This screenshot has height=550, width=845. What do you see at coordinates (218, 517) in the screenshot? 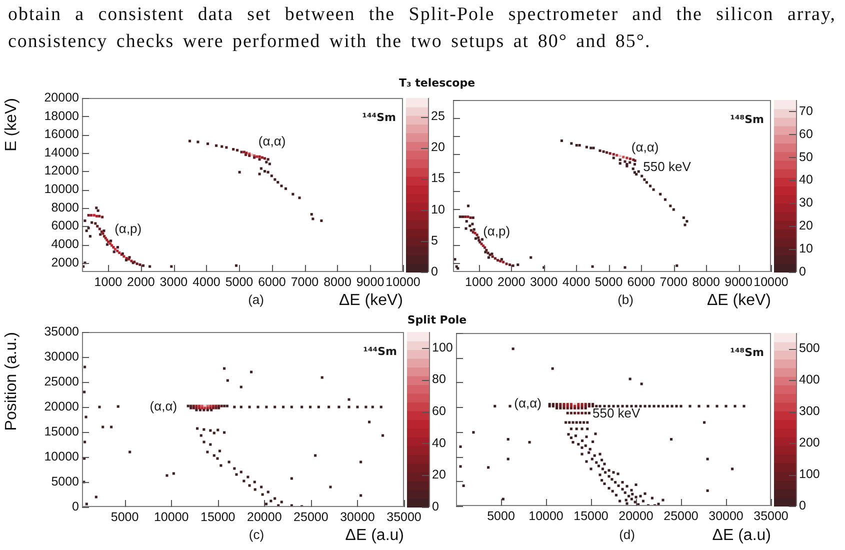
I see `x-tick-label: 15000` at bounding box center [218, 517].